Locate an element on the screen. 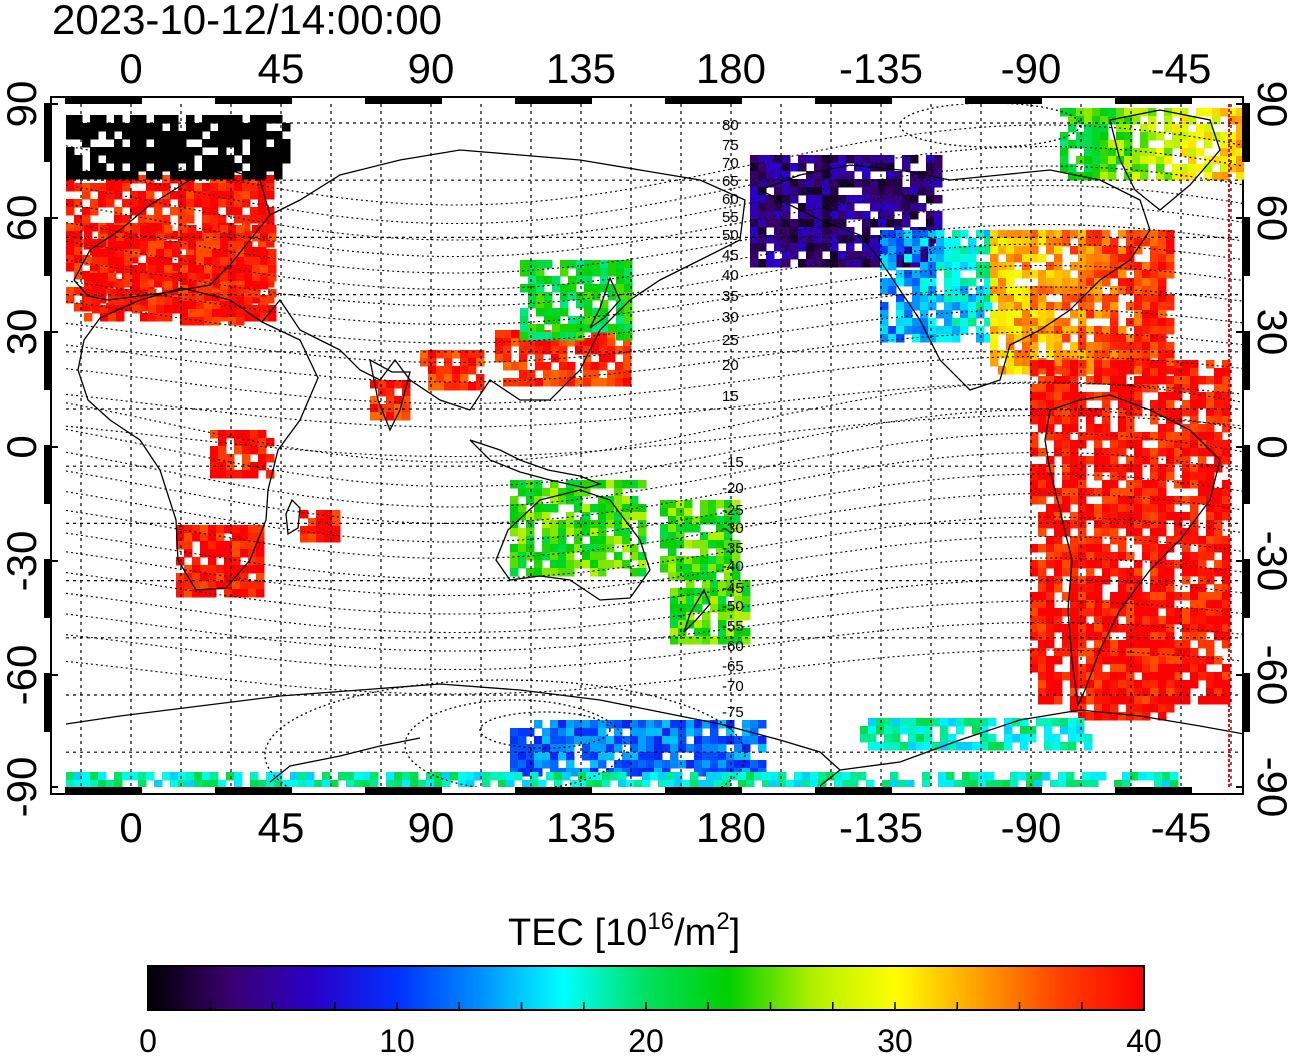  lon-tick-label-top: -45 is located at coordinates (1181, 68).